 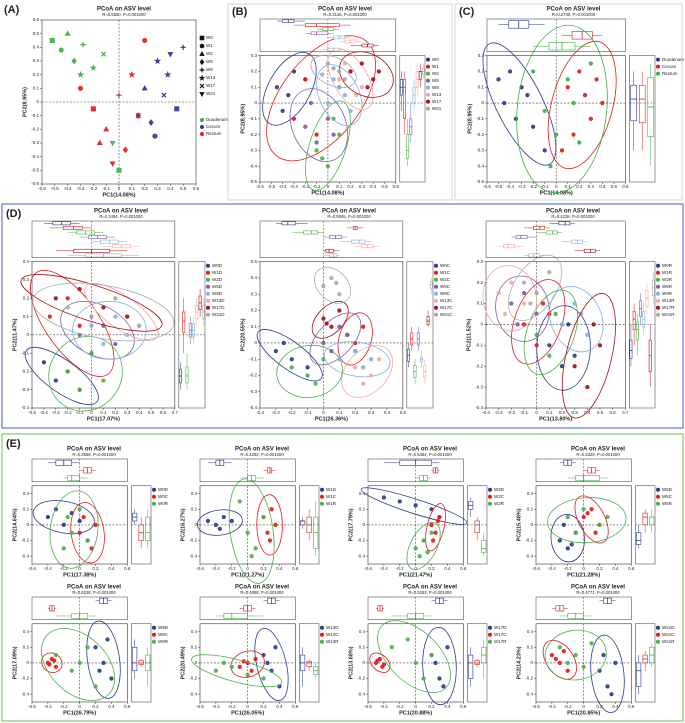 I want to click on x-tick-label: -0.4, so click(x=552, y=706).